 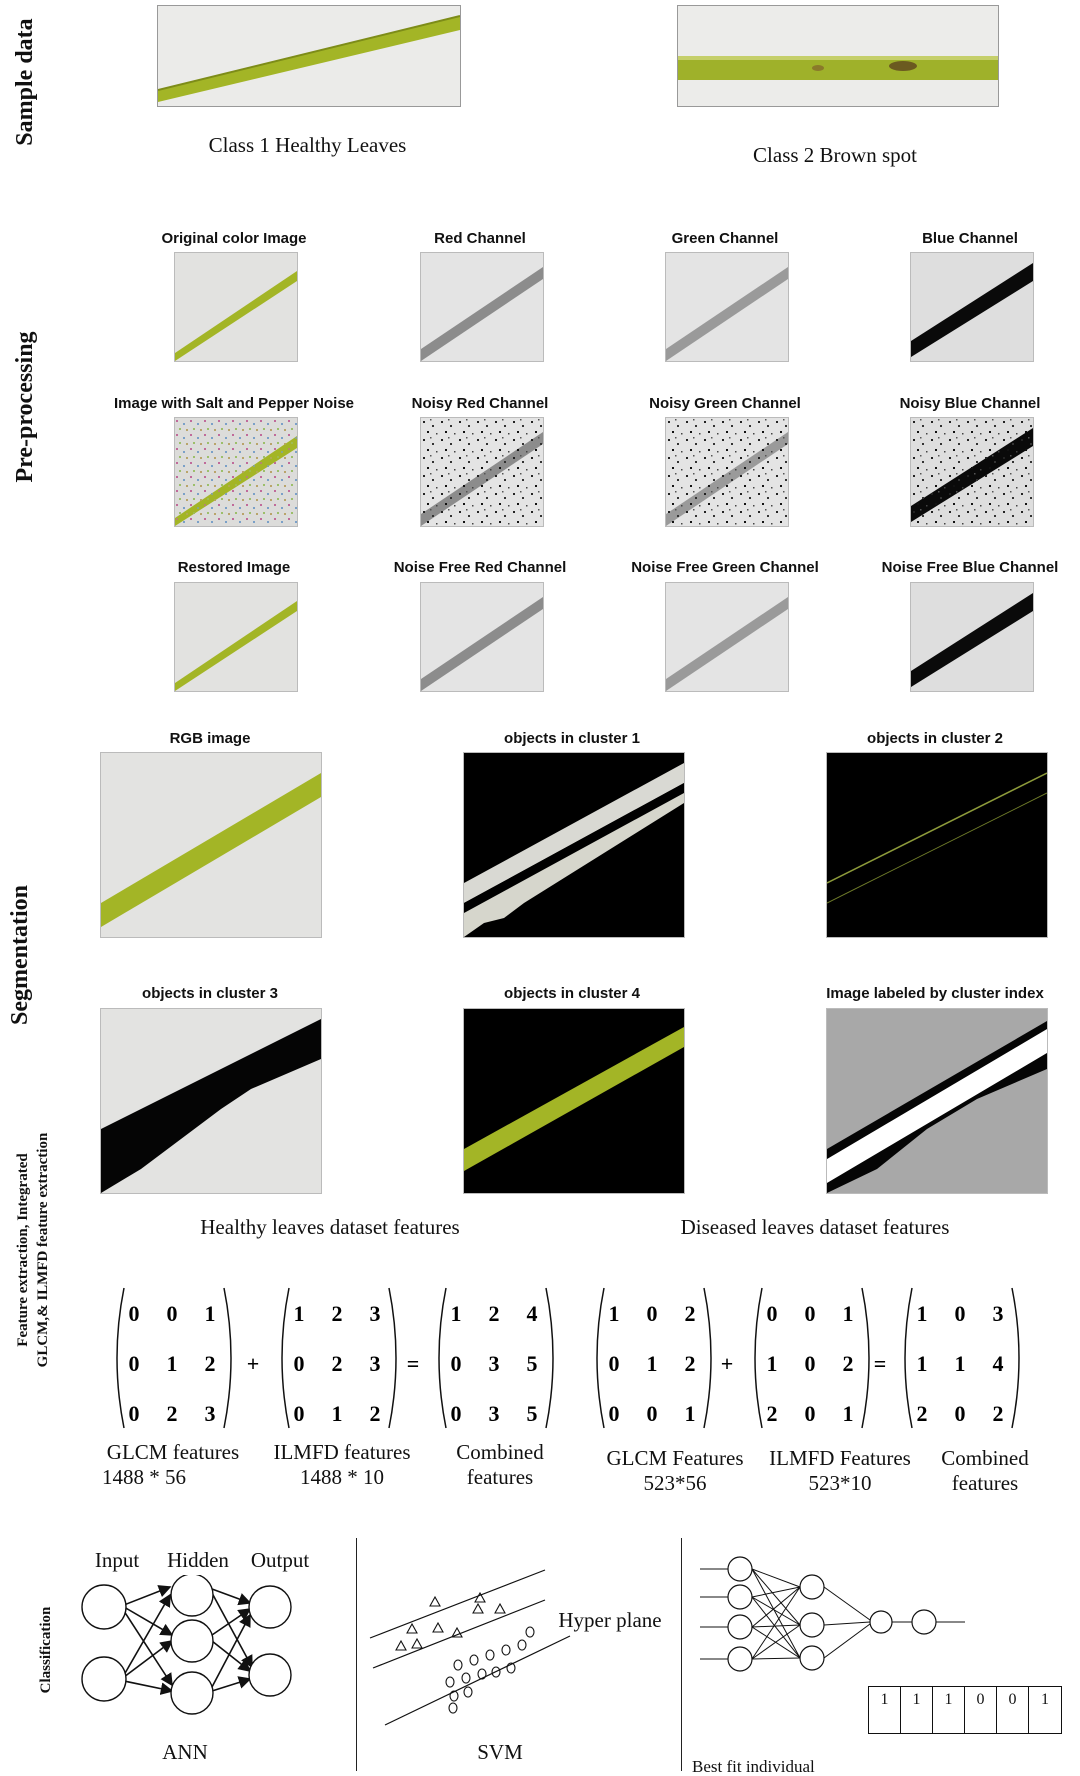 What do you see at coordinates (186, 1645) in the screenshot?
I see `ann-diagram` at bounding box center [186, 1645].